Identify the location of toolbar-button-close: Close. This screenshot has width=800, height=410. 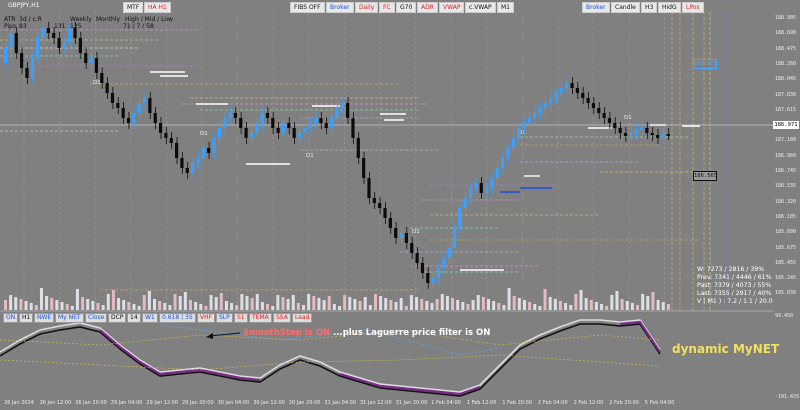
(96, 318).